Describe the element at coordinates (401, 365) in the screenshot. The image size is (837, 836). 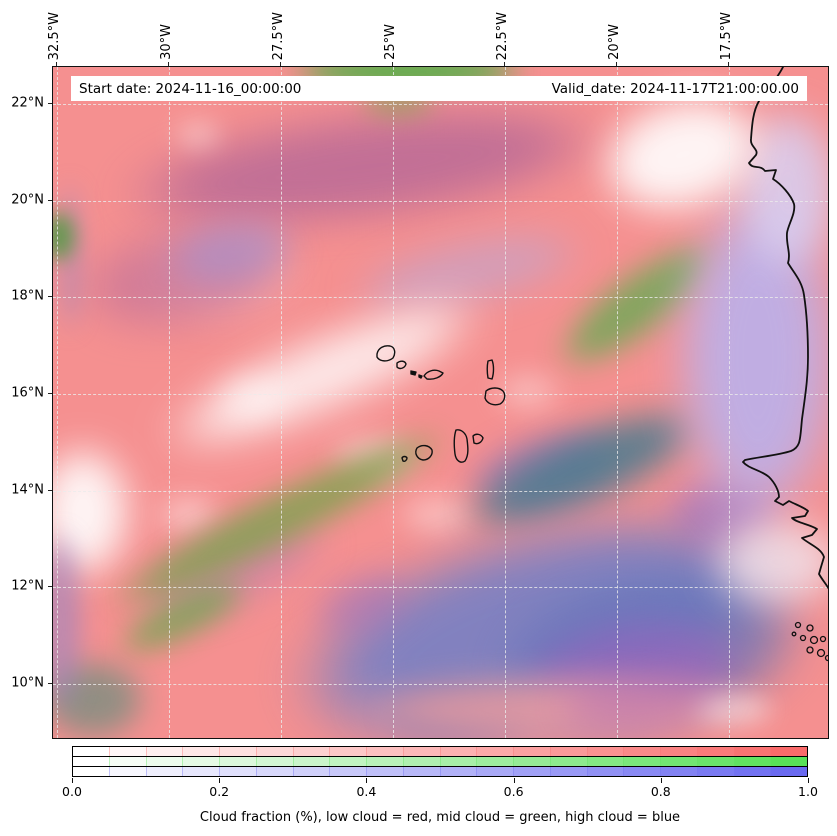
I see `island-sao-vicente` at that location.